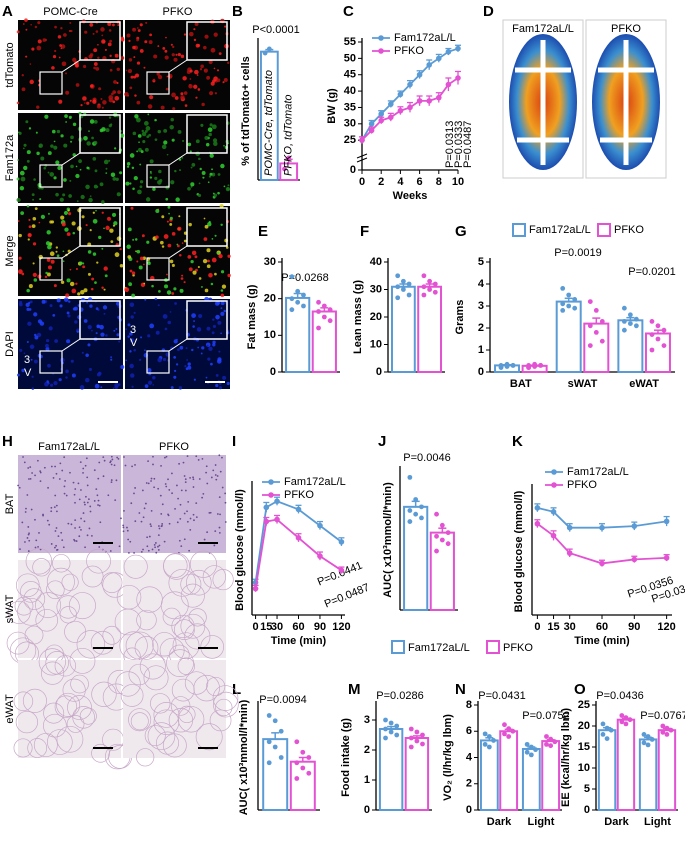  I want to click on x-tick-label: 0, so click(537, 627).